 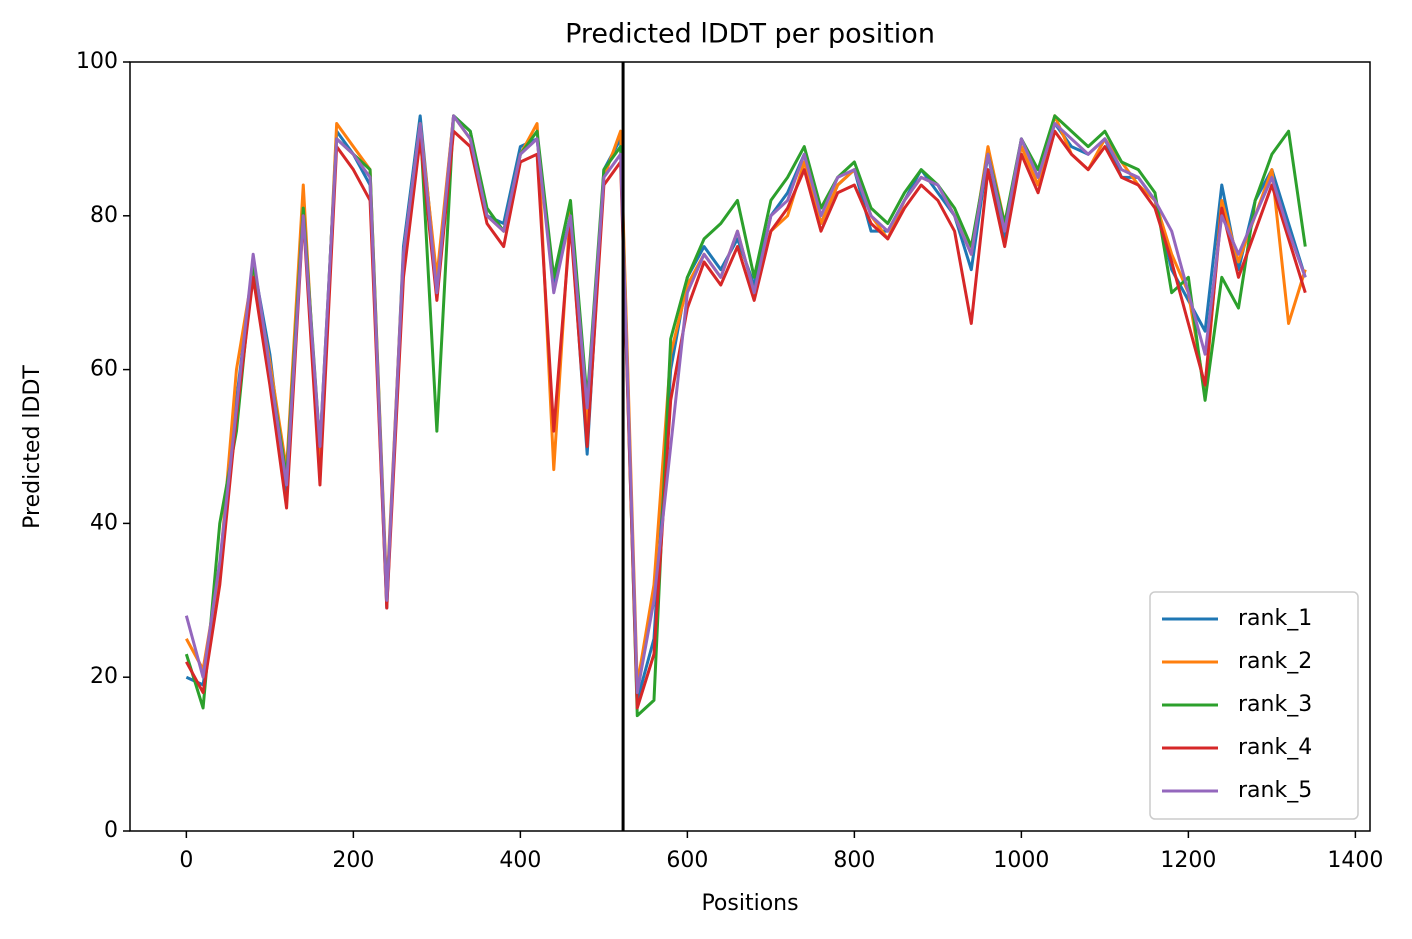 I want to click on legend-label: rank_3, so click(x=1275, y=704).